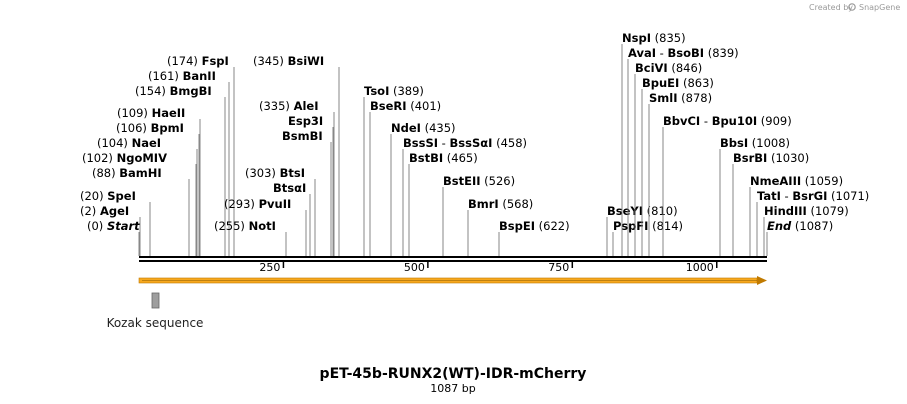 The width and height of the screenshot is (907, 404). I want to click on feature-kozak-box, so click(155, 300).